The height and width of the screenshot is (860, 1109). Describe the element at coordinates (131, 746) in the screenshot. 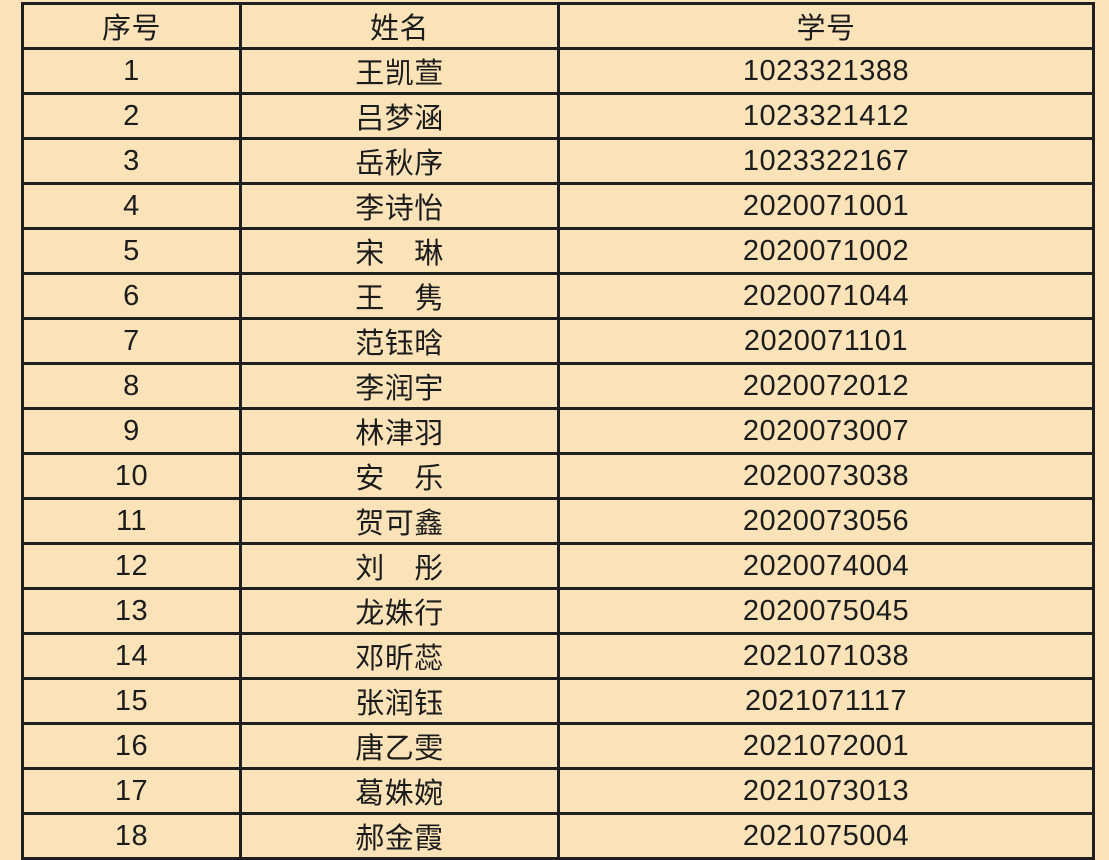

I see `cell-index: 16` at that location.